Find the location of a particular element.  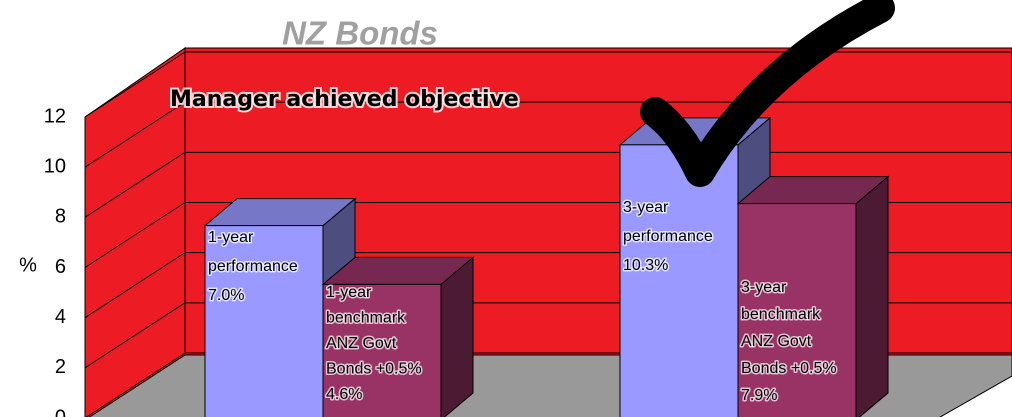

value-label: 10.3% is located at coordinates (645, 265).